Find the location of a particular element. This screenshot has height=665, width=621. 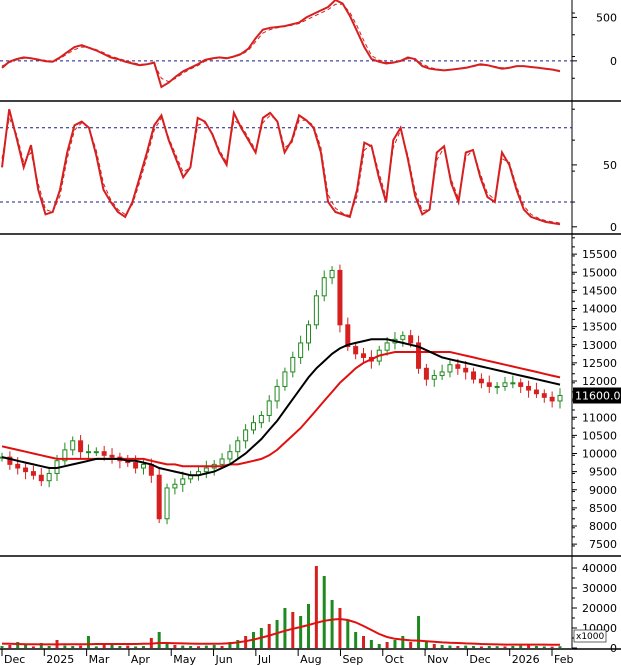

volume-unit-label: x1000 is located at coordinates (590, 637).